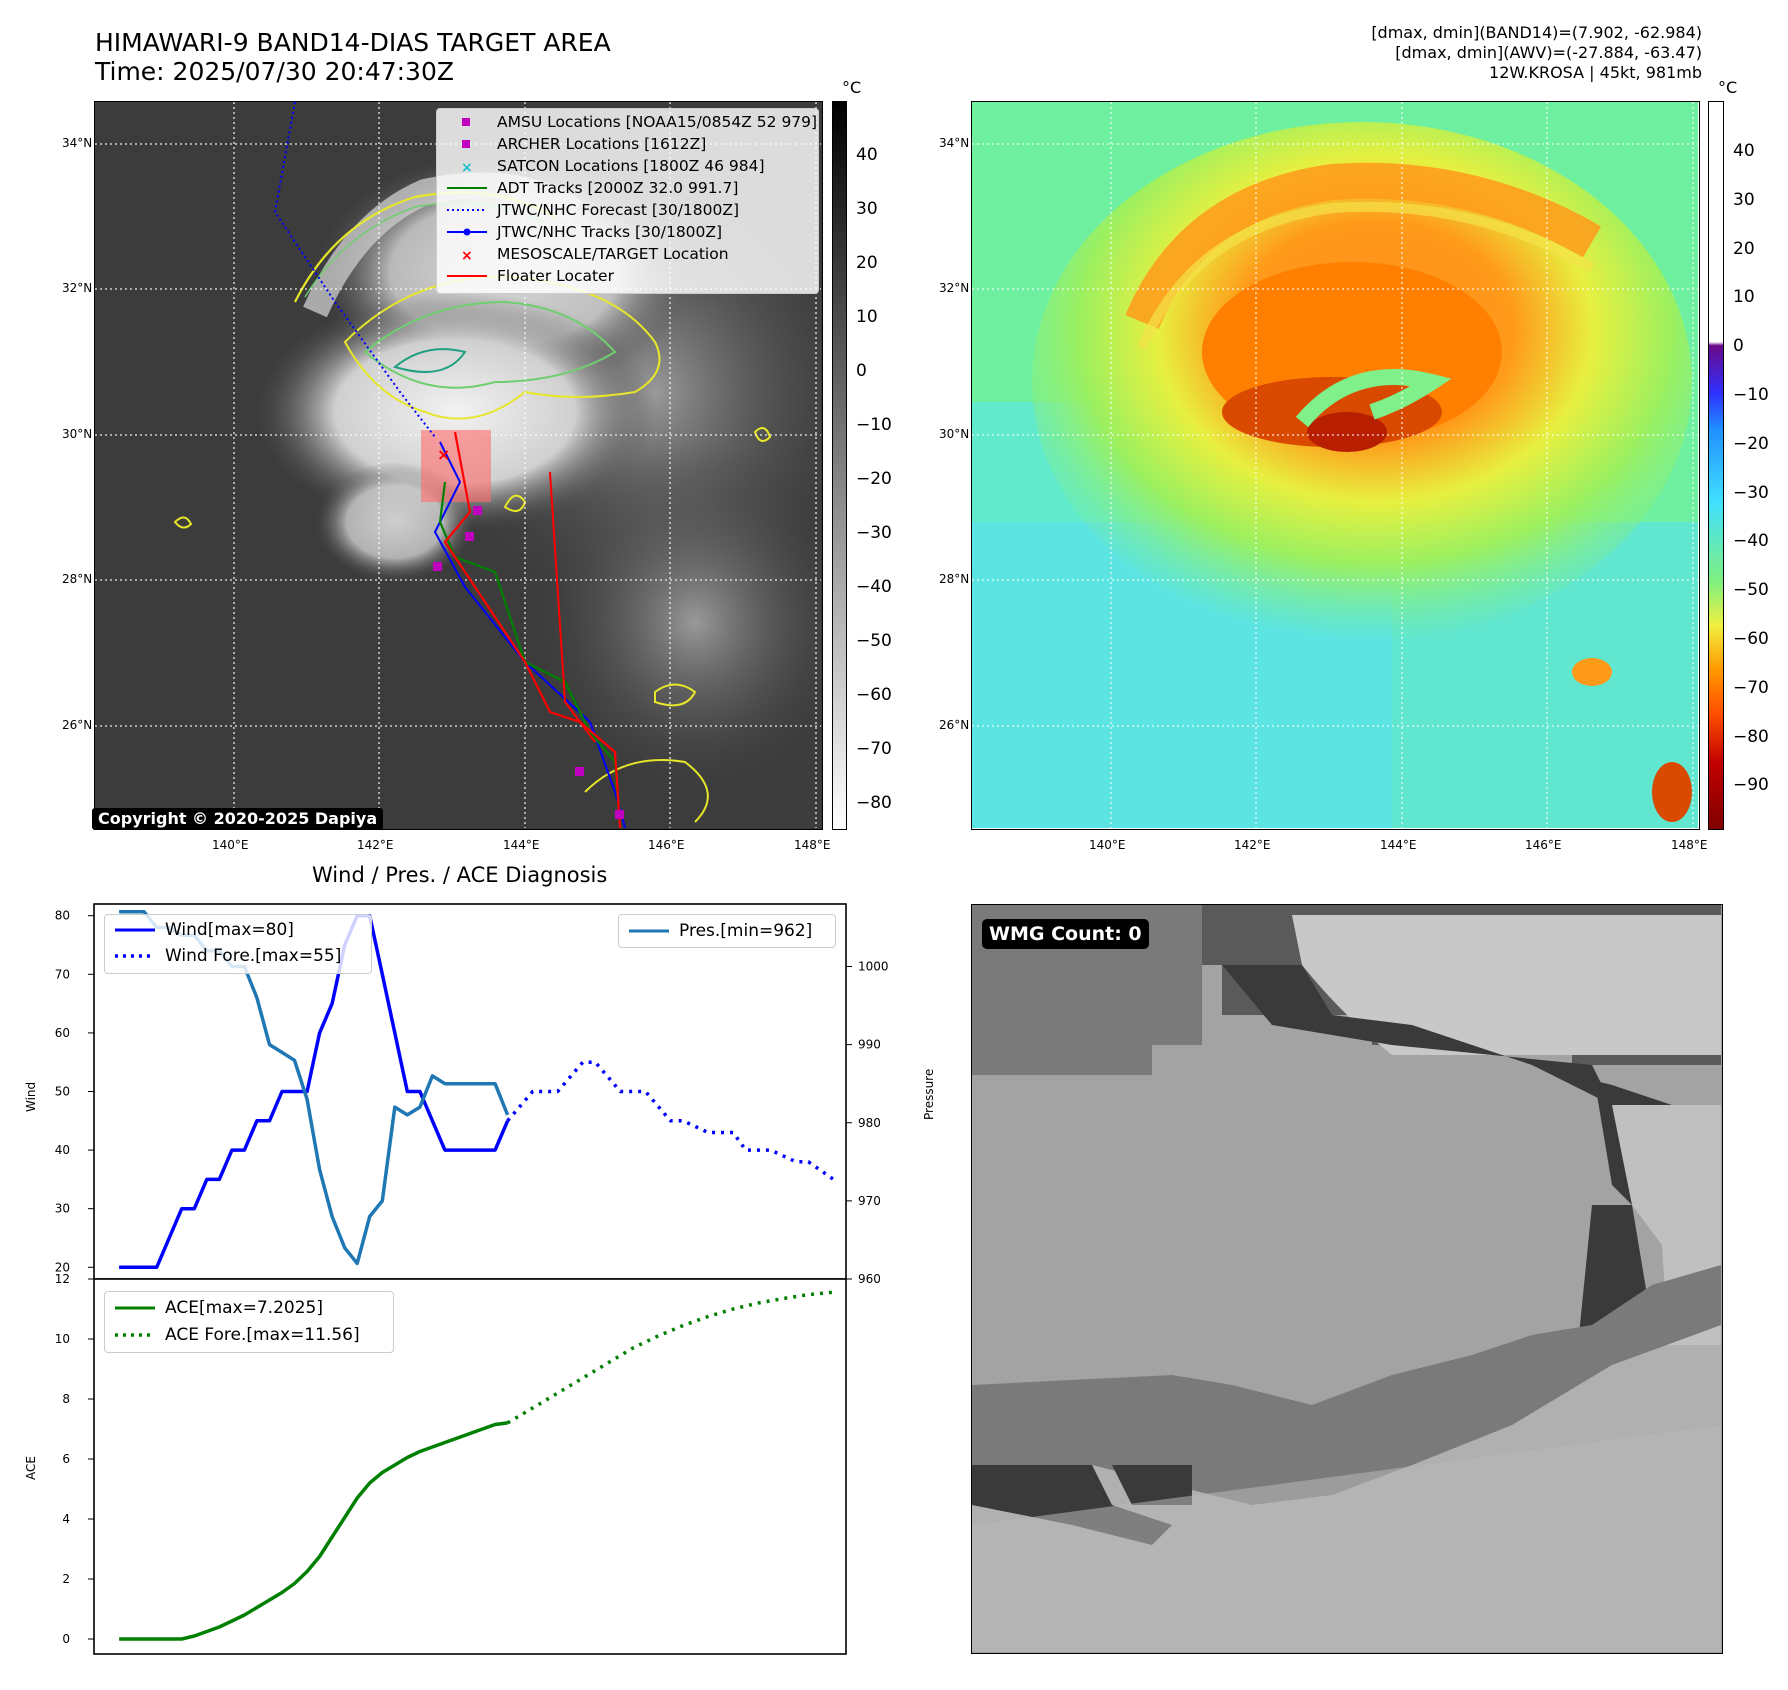 The height and width of the screenshot is (1690, 1788). Describe the element at coordinates (62, 1209) in the screenshot. I see `y-tick-label: 30` at that location.